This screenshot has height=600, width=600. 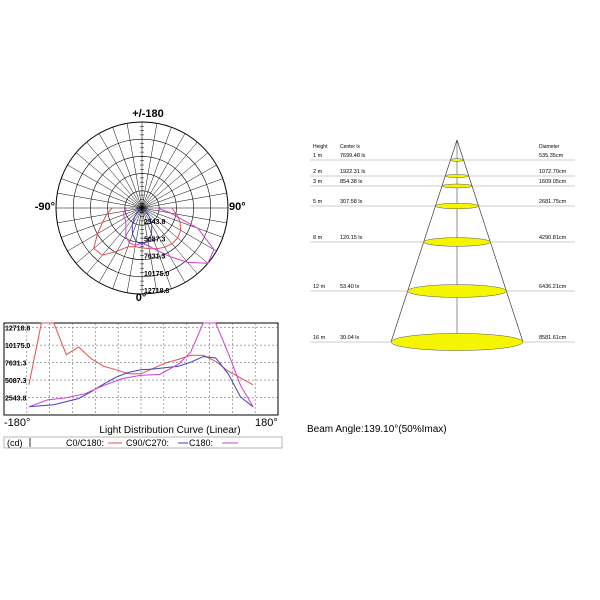 What do you see at coordinates (377, 429) in the screenshot?
I see `beam-angle-label: Beam Angle:139.10°(50%Imax)` at bounding box center [377, 429].